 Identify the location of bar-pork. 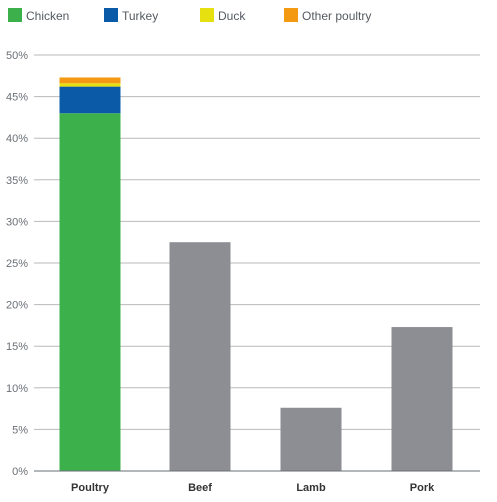
(422, 399).